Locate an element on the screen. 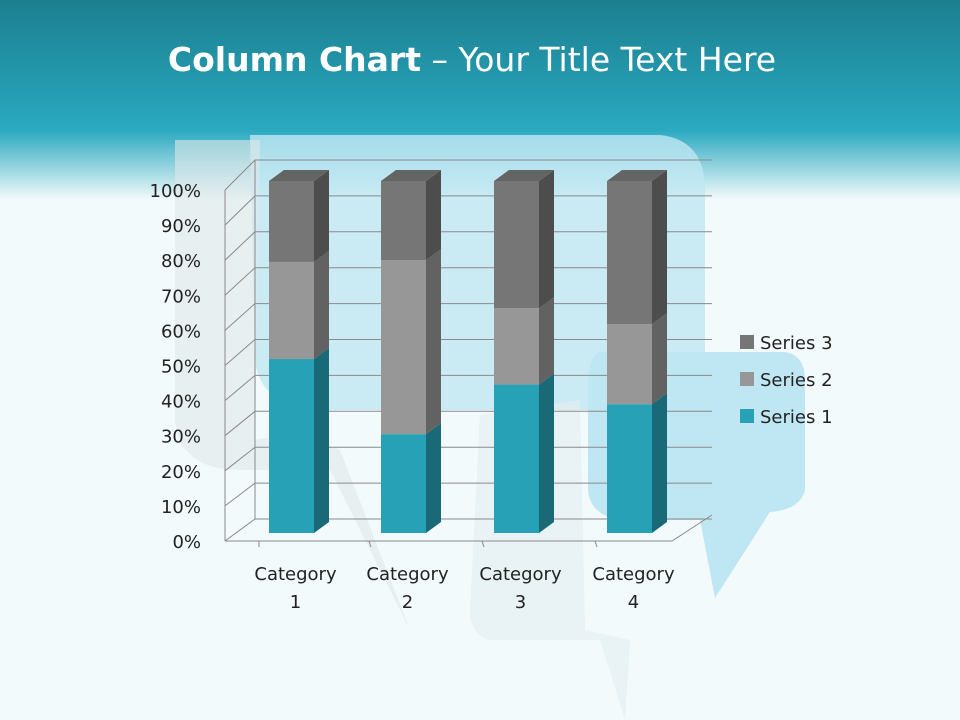 The width and height of the screenshot is (960, 720). title-bold: Column Chart is located at coordinates (294, 59).